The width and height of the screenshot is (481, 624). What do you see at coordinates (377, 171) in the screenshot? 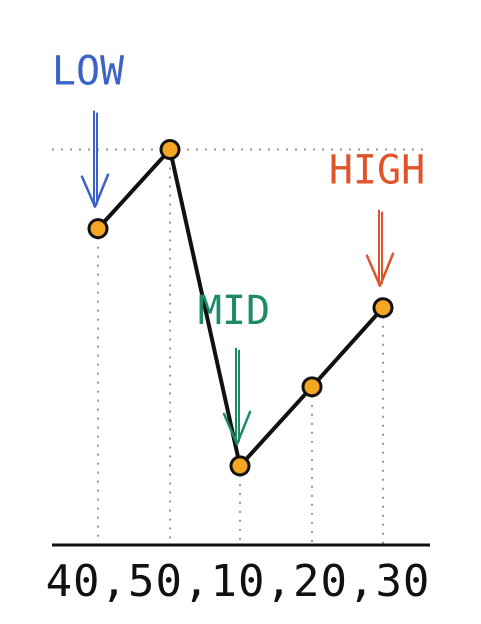
I see `annotation-label-high: HIGH` at bounding box center [377, 171].